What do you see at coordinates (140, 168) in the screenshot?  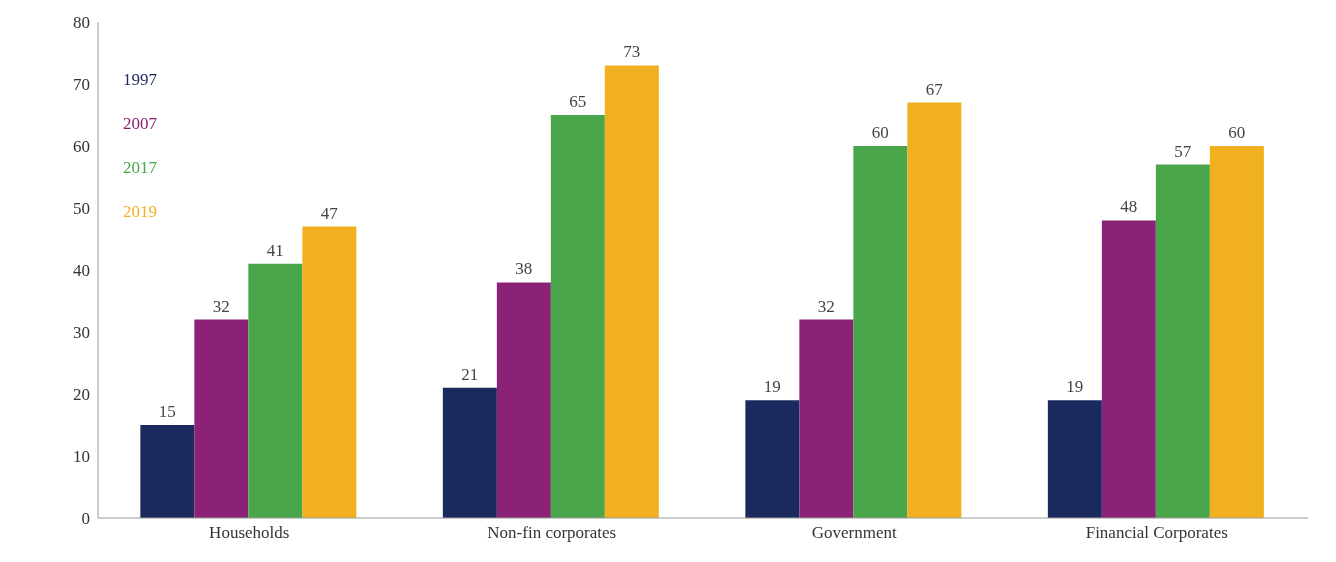 I see `text: 2017` at bounding box center [140, 168].